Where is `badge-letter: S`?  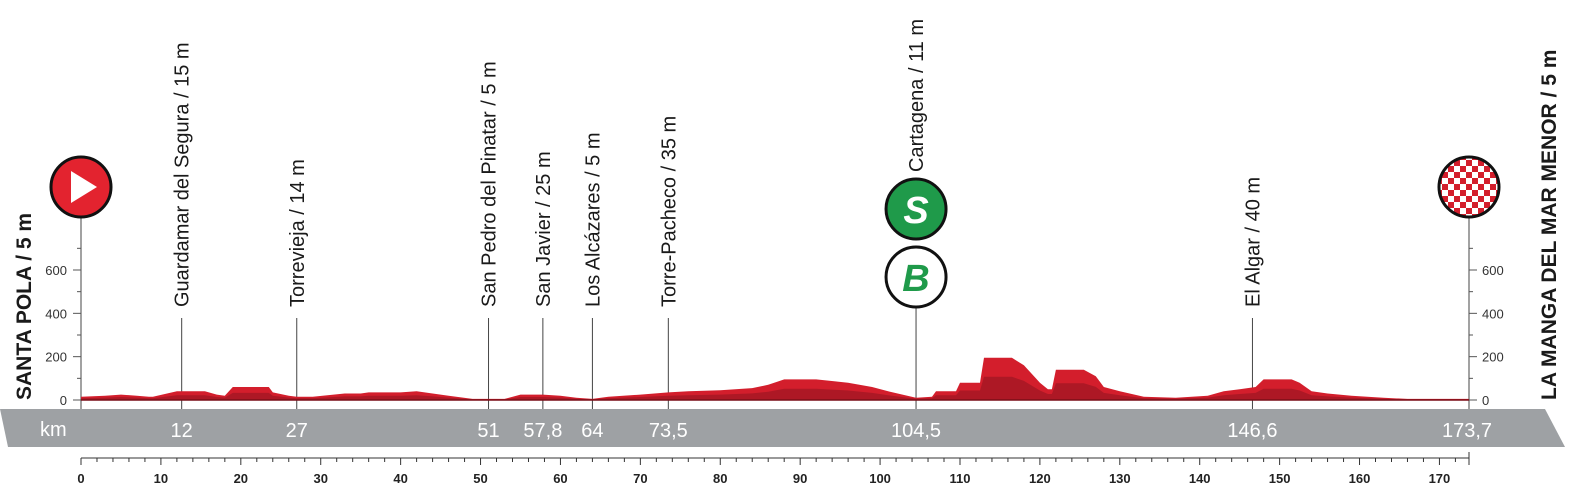 badge-letter: S is located at coordinates (915, 211).